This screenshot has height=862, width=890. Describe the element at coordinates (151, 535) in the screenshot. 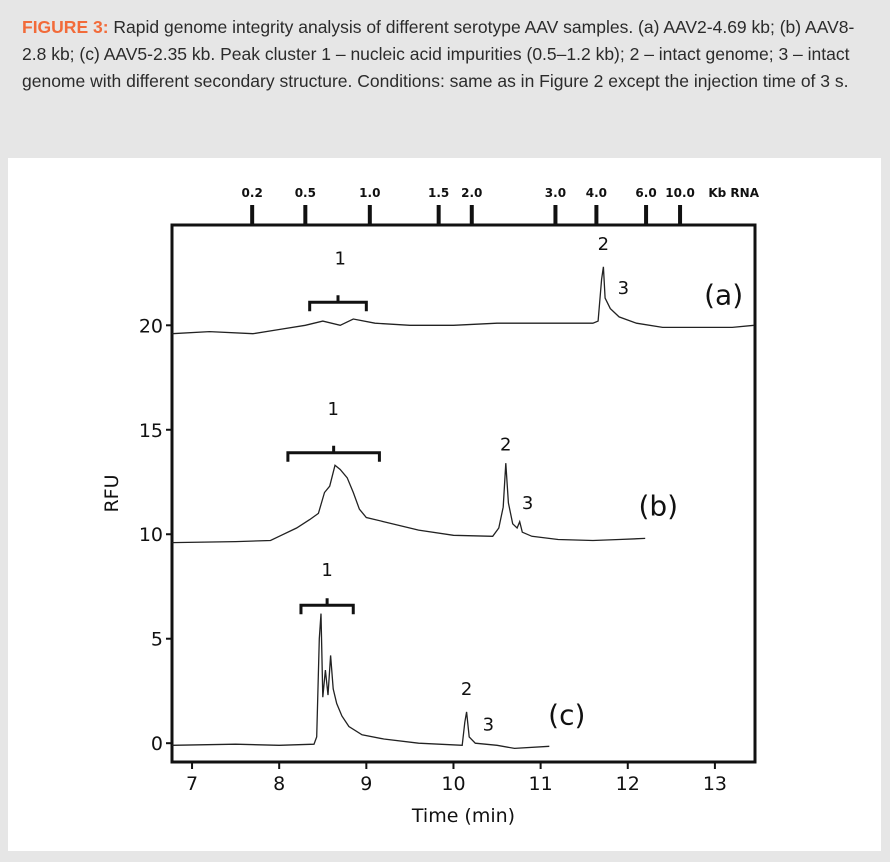

I see `y-tick-label: 10` at that location.